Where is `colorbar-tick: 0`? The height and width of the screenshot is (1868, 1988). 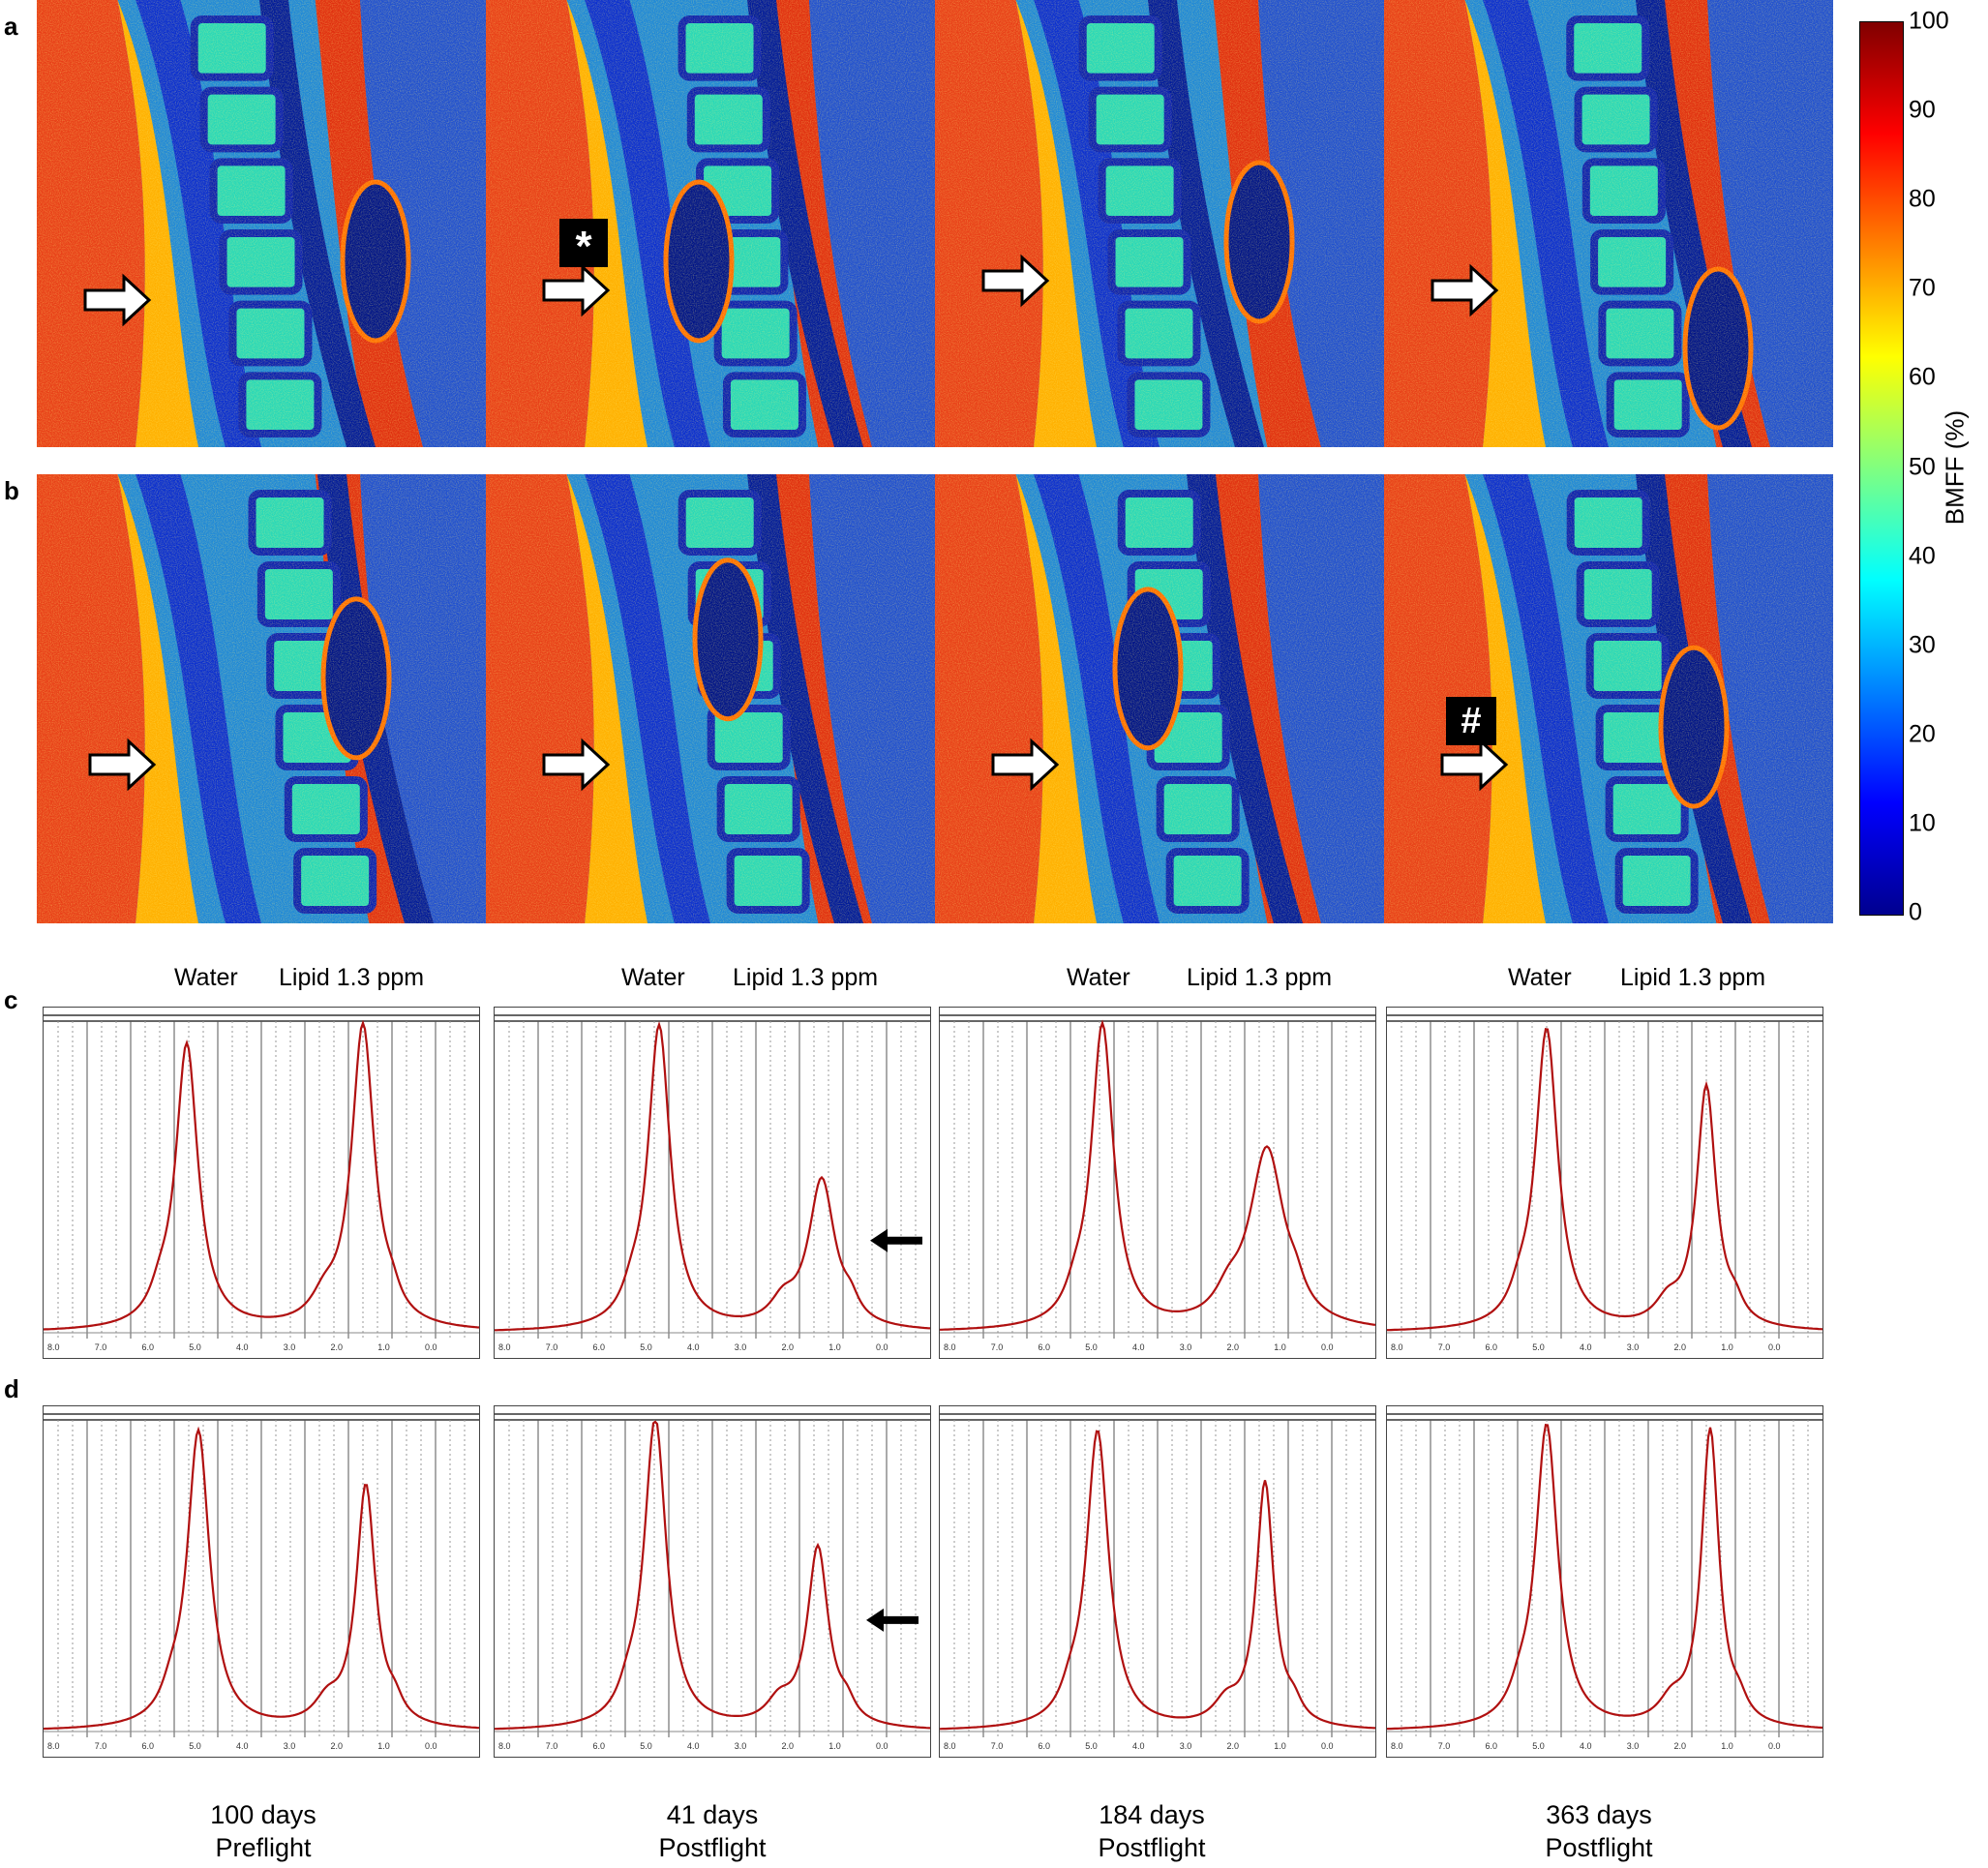
colorbar-tick: 0 is located at coordinates (1915, 912).